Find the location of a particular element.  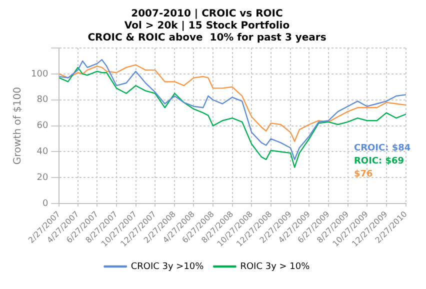

chart-title: 2007-2010 | CROIC vs ROIC is located at coordinates (207, 14).